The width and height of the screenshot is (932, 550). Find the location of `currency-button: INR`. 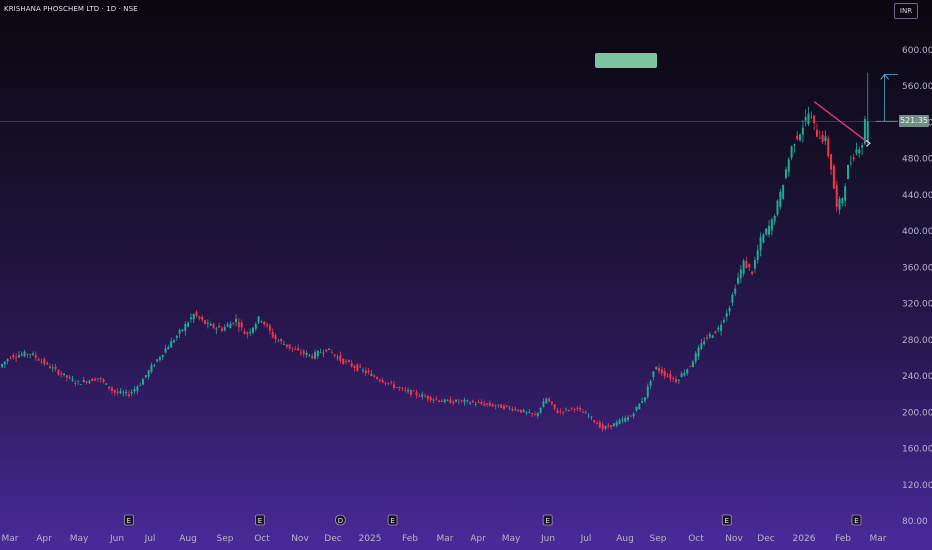

currency-button: INR is located at coordinates (906, 11).